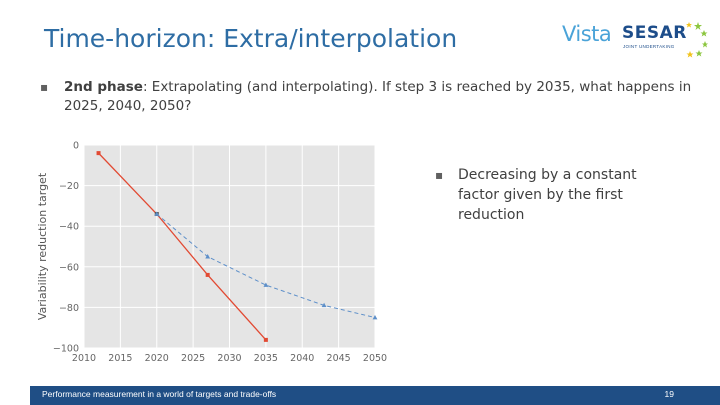 Image resolution: width=720 pixels, height=405 pixels. I want to click on x-tick-label: 2025, so click(193, 358).